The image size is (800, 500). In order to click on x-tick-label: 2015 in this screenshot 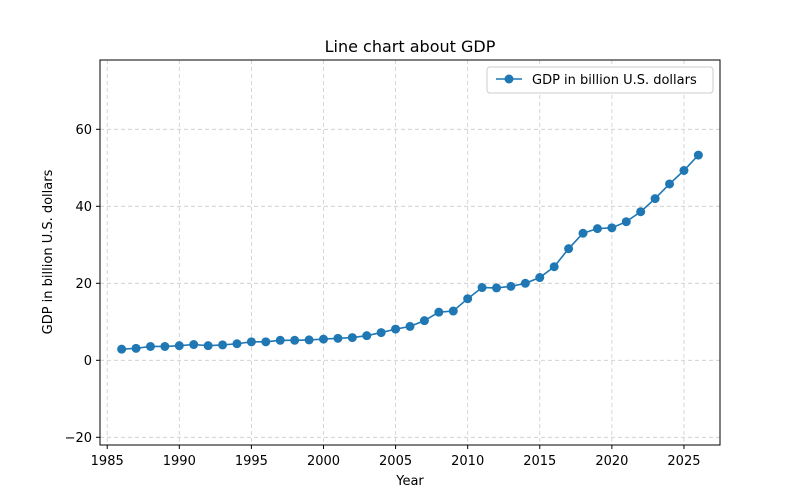, I will do `click(539, 461)`.